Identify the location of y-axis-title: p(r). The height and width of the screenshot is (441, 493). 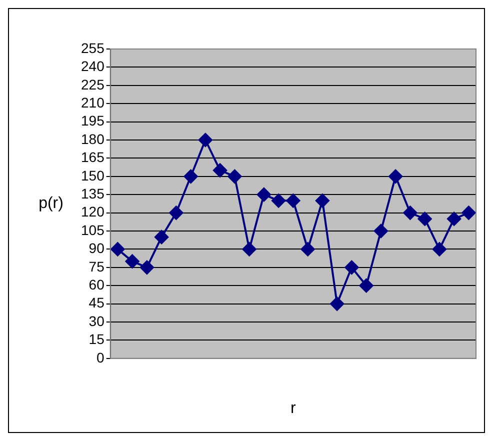
(51, 203).